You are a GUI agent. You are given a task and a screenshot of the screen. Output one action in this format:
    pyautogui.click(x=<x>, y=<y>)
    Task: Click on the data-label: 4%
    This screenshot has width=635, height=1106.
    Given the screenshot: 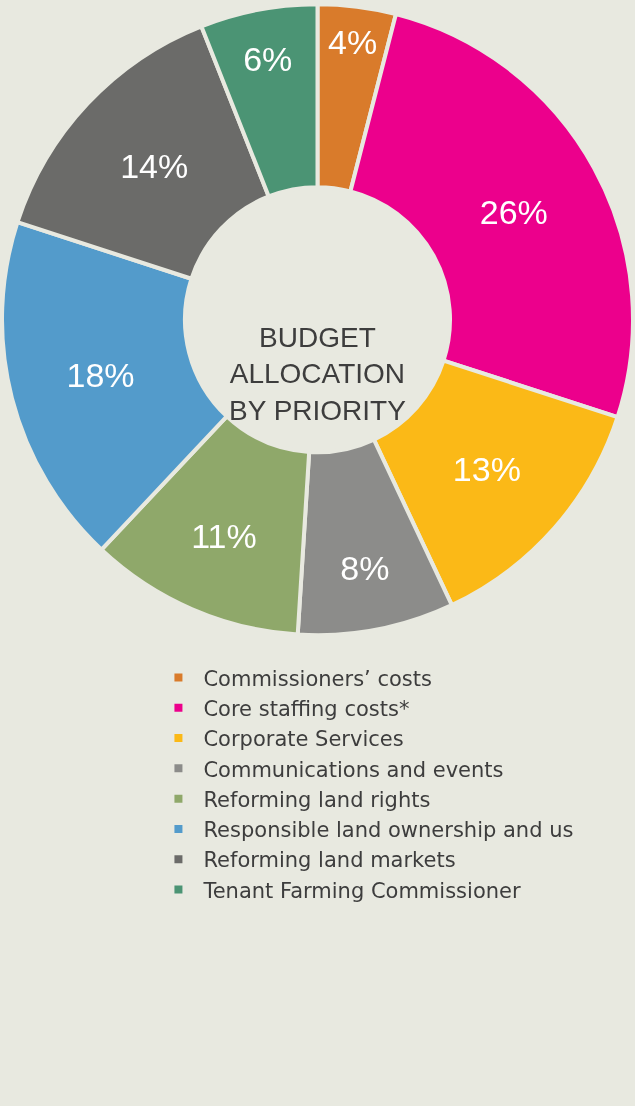 What is the action you would take?
    pyautogui.click(x=353, y=41)
    